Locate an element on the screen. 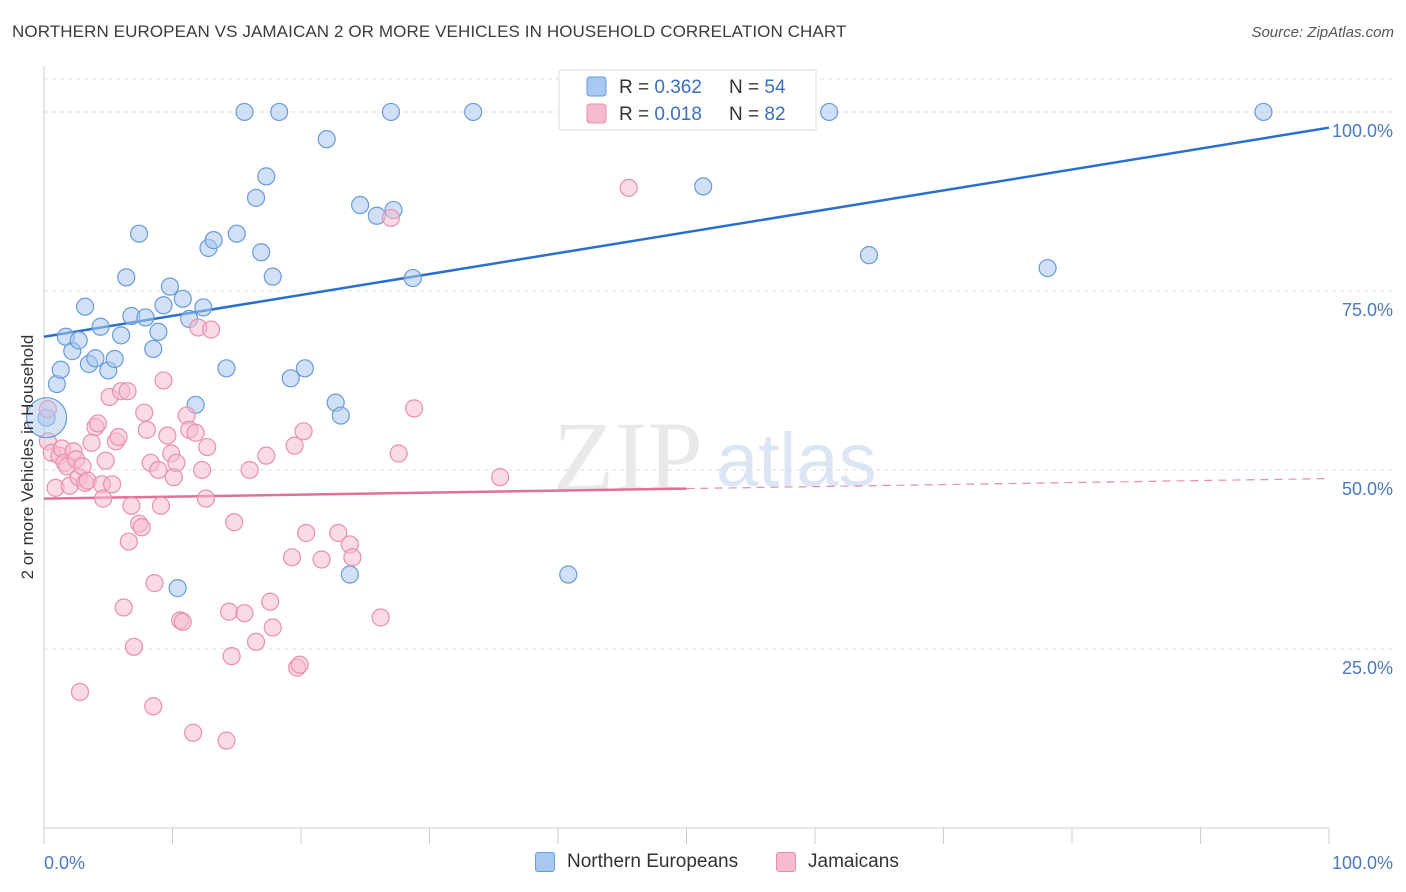 Image resolution: width=1406 pixels, height=892 pixels. series-legend: Northern Europeans Jamaicans is located at coordinates (703, 865).